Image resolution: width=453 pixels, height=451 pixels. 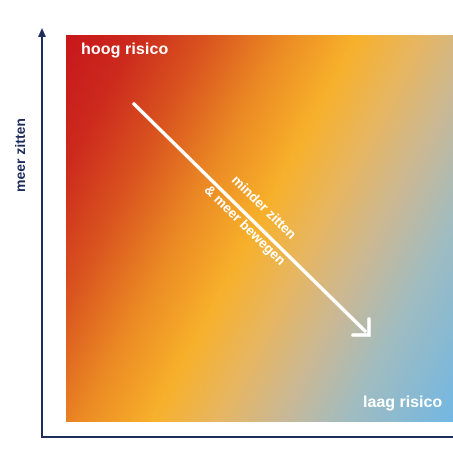 What do you see at coordinates (125, 49) in the screenshot?
I see `high-risk-label: hoog risico` at bounding box center [125, 49].